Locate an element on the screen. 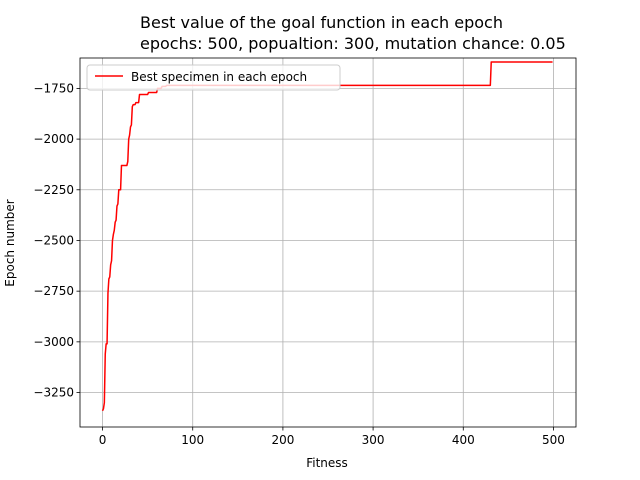  x-axis-label: Fitness is located at coordinates (327, 463).